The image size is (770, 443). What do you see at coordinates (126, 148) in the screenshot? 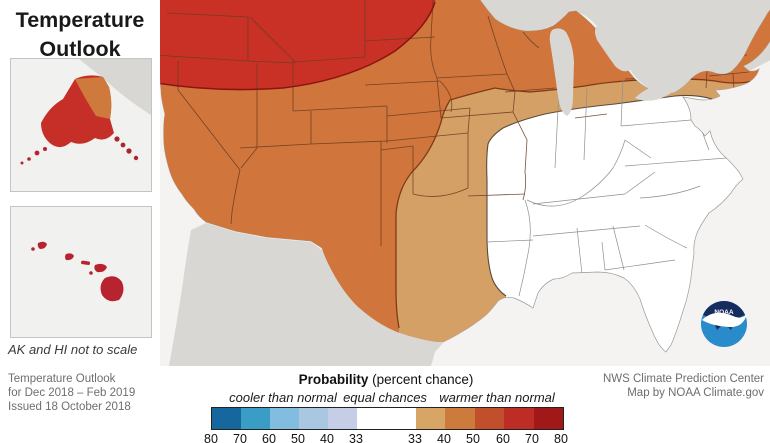
I see `alaska-panhandle` at bounding box center [126, 148].